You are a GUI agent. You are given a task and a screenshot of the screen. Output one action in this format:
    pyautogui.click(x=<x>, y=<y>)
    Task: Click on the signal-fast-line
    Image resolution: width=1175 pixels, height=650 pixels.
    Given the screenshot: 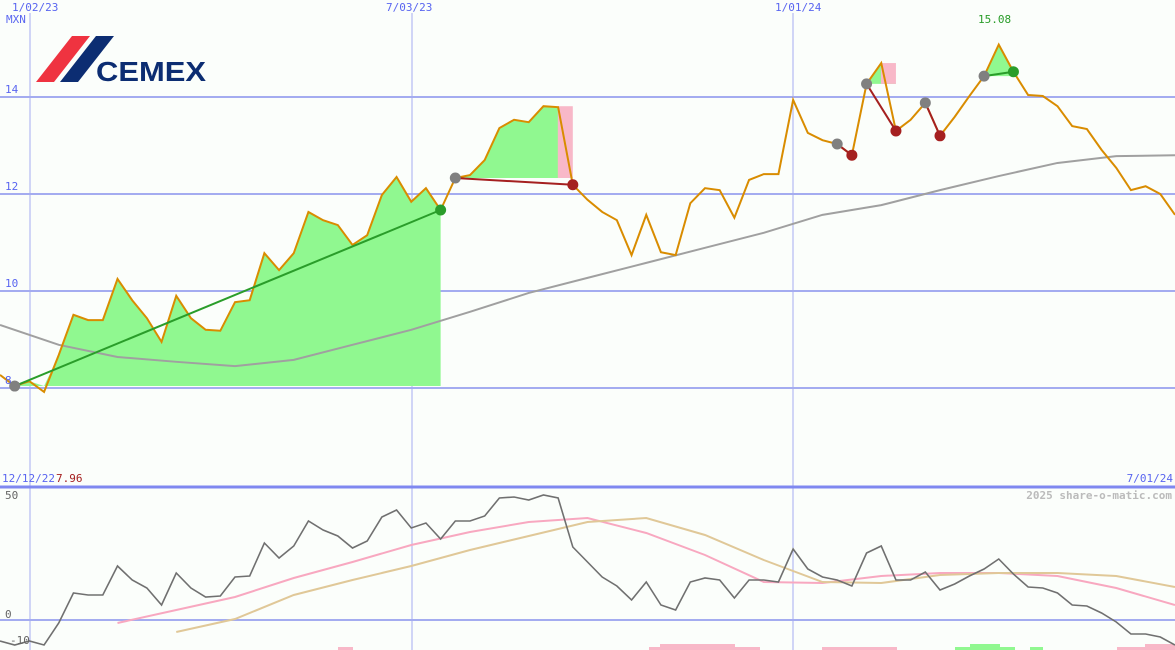 What is the action you would take?
    pyautogui.click(x=646, y=570)
    